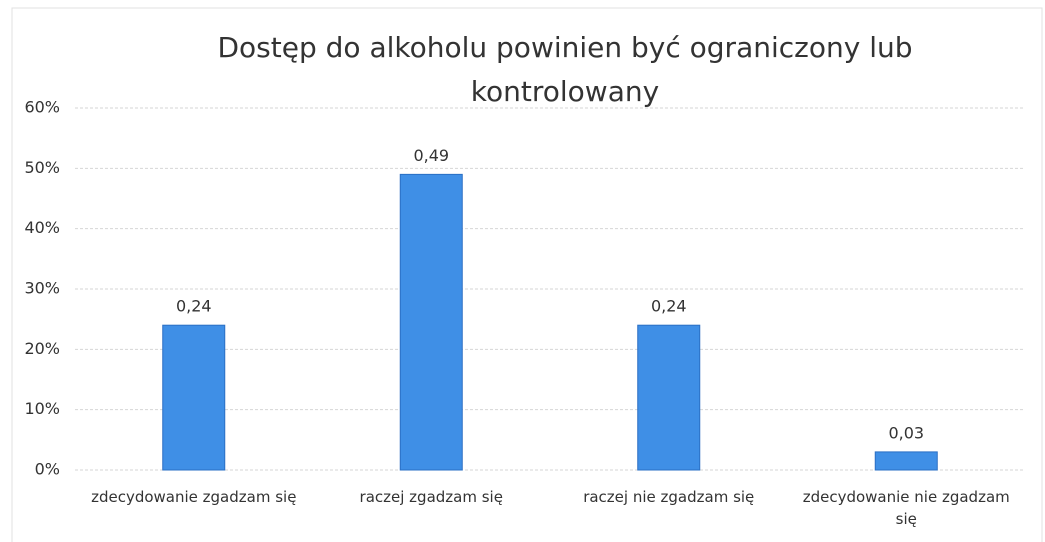 The width and height of the screenshot is (1045, 542). What do you see at coordinates (431, 155) in the screenshot?
I see `value-label: 0,49` at bounding box center [431, 155].